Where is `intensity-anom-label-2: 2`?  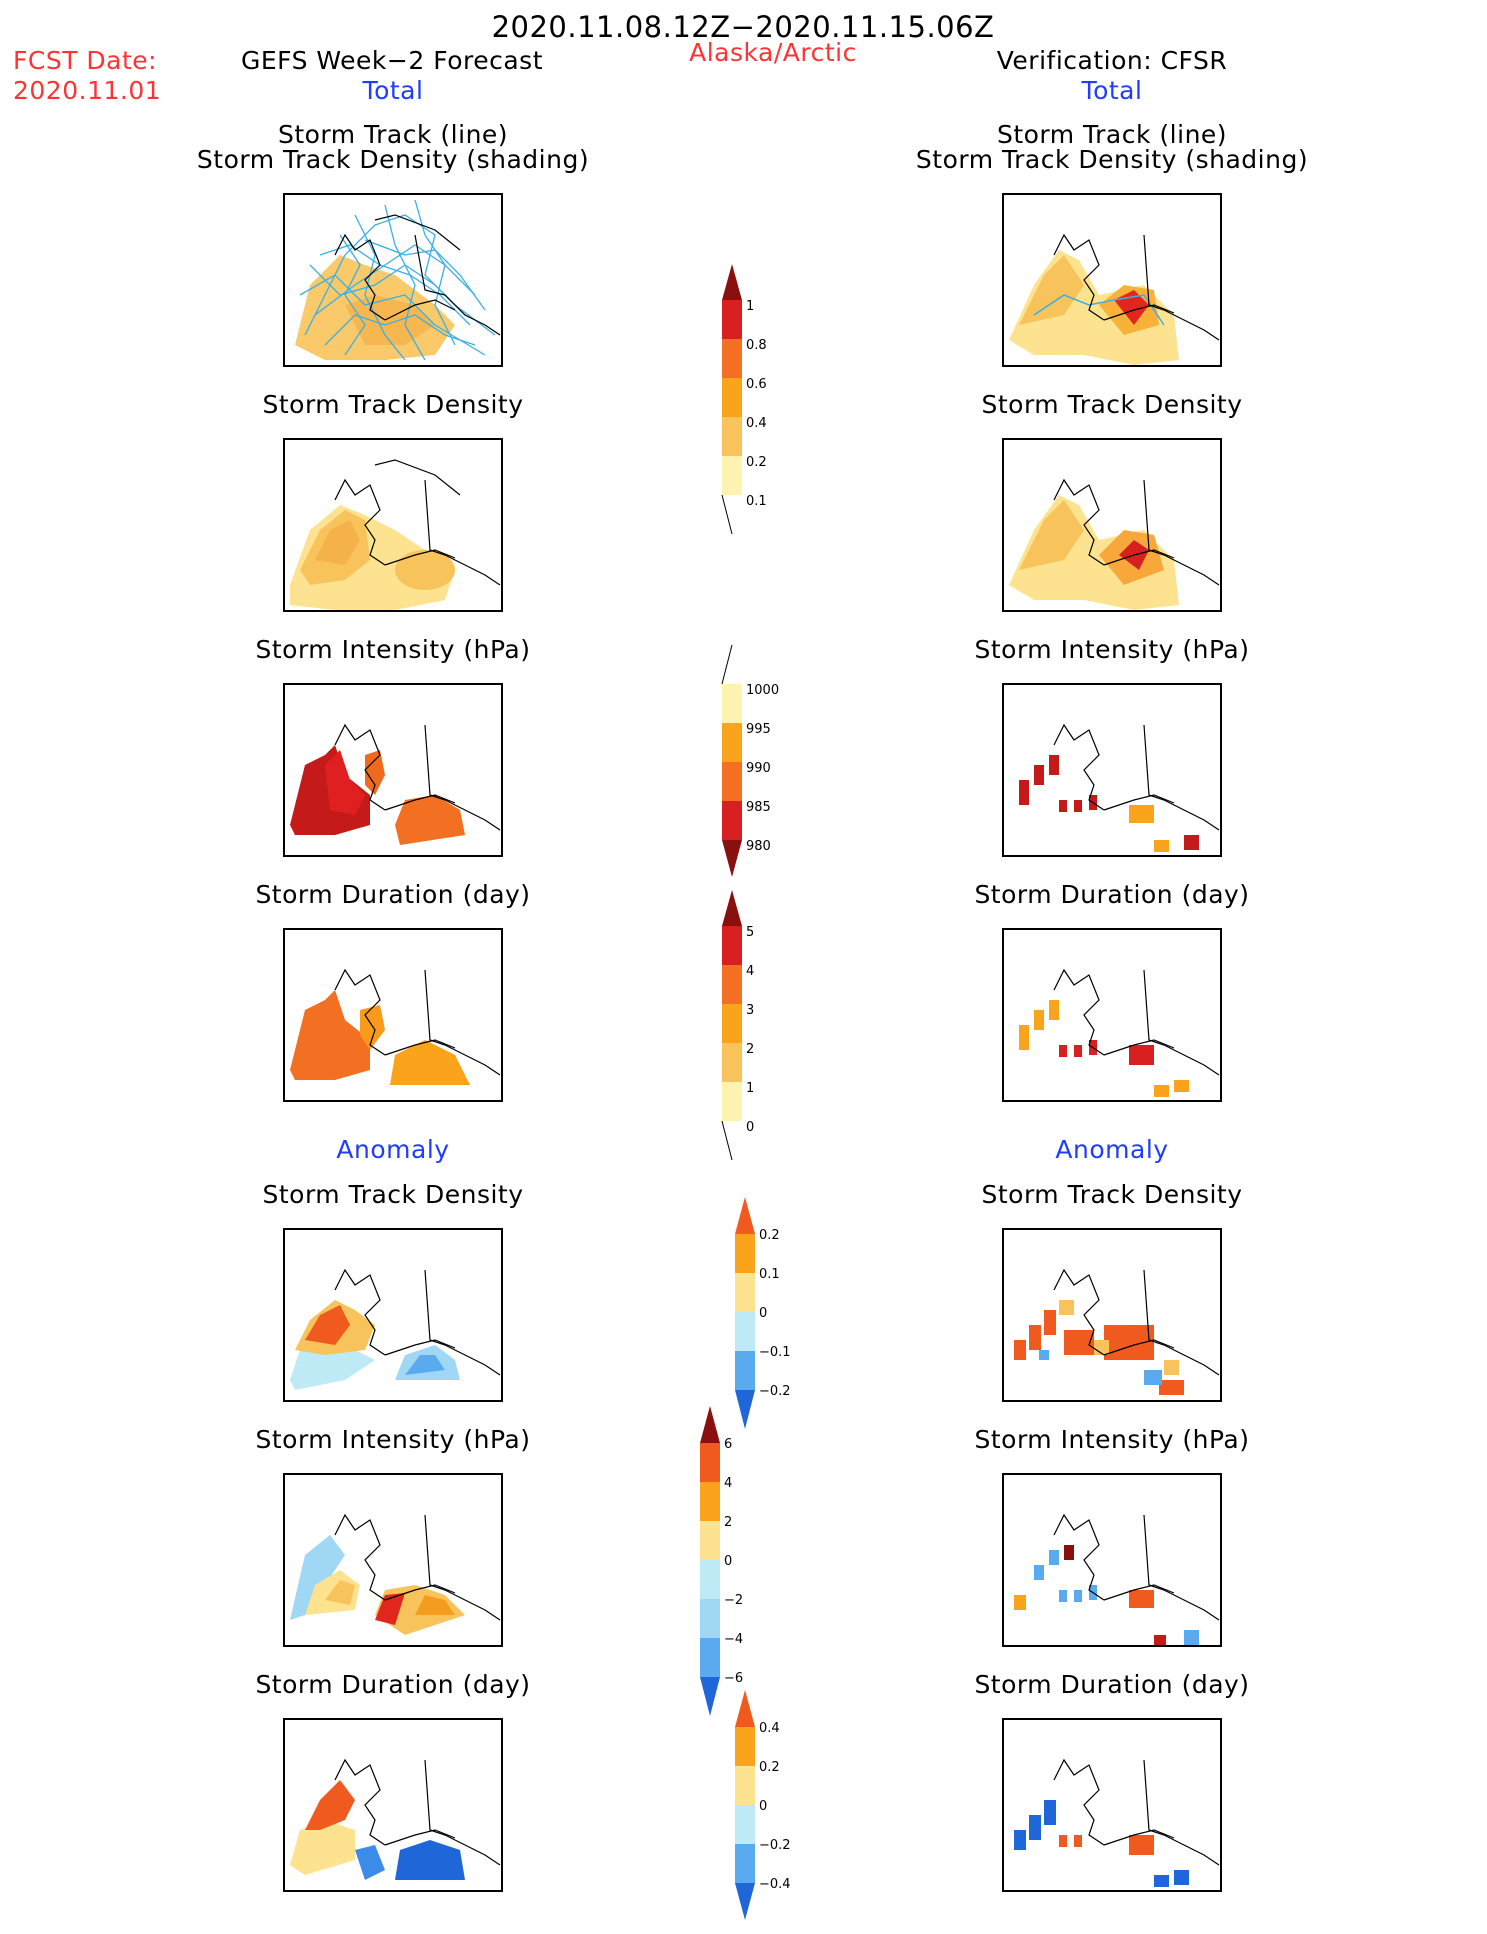 intensity-anom-label-2: 2 is located at coordinates (728, 1522).